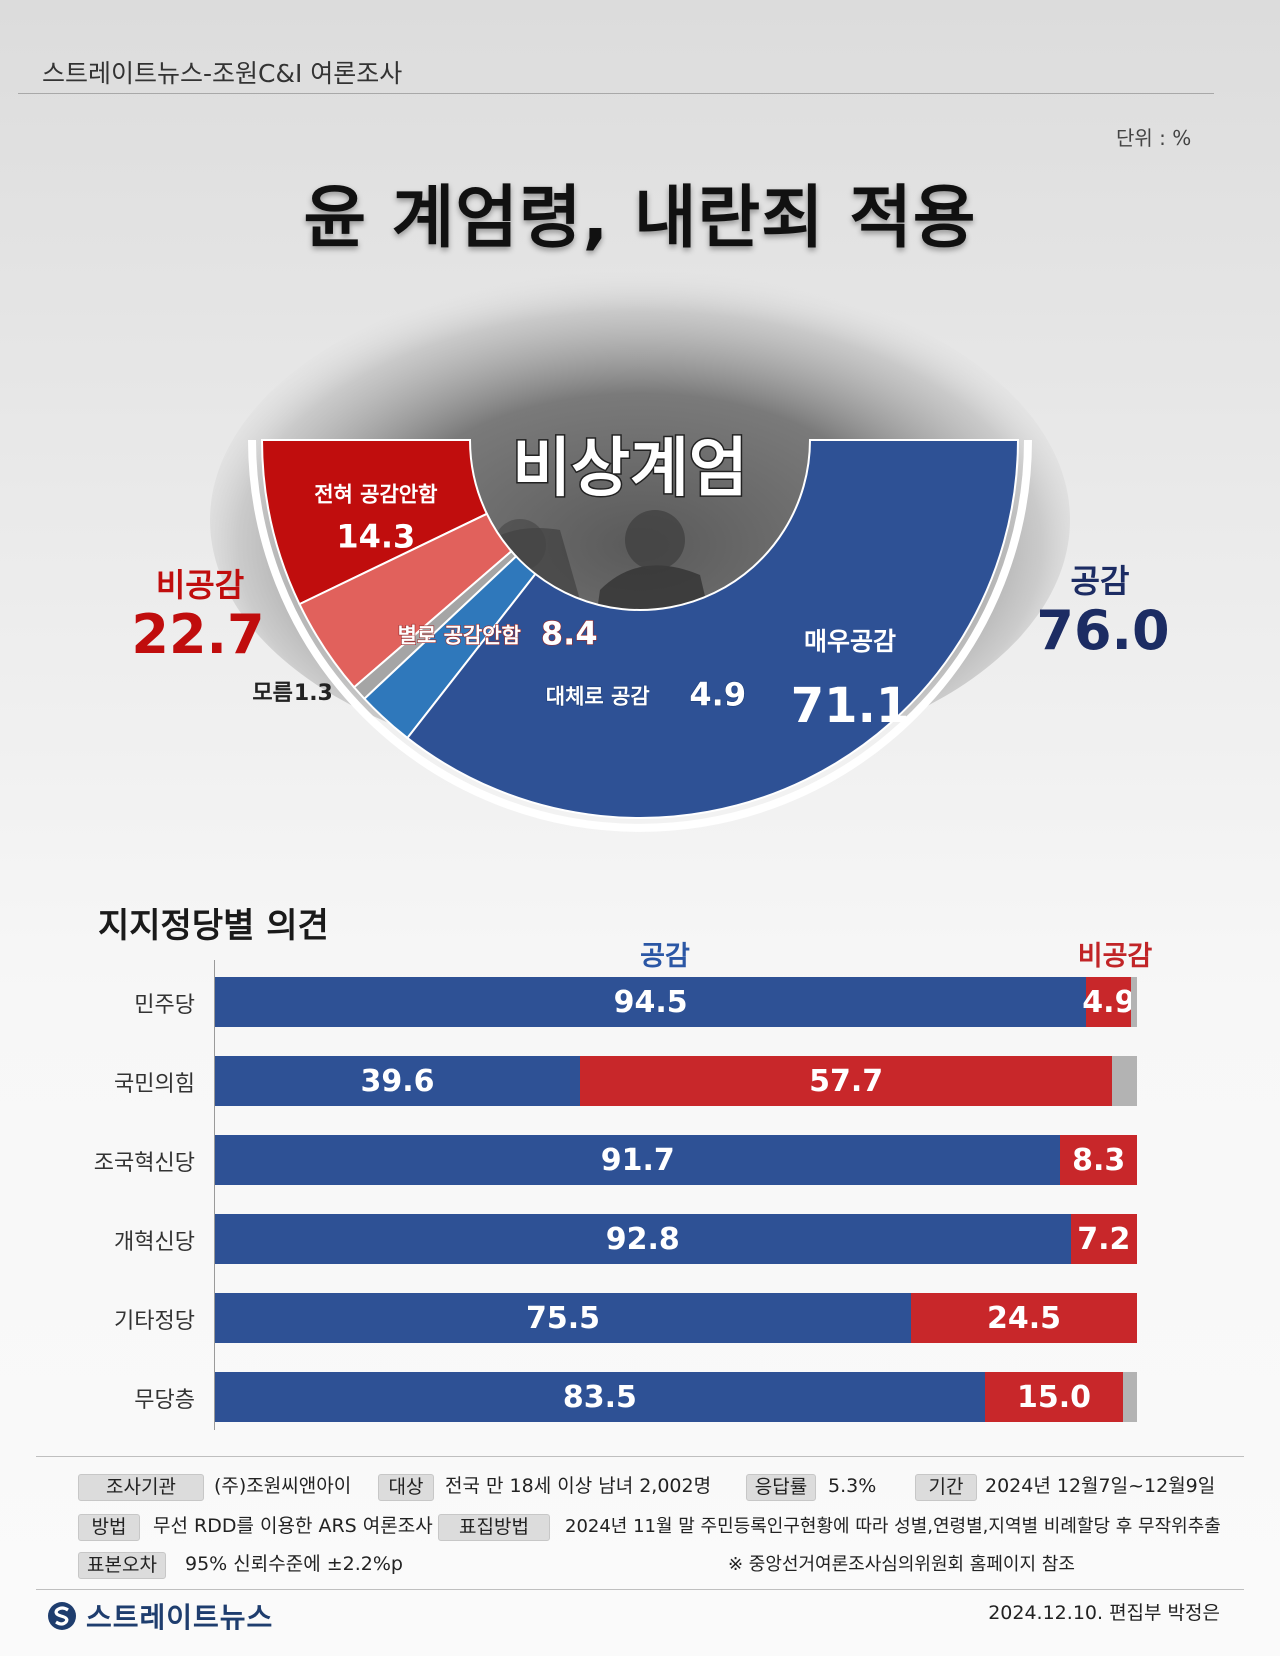  What do you see at coordinates (62, 1616) in the screenshot?
I see `logo-icon` at bounding box center [62, 1616].